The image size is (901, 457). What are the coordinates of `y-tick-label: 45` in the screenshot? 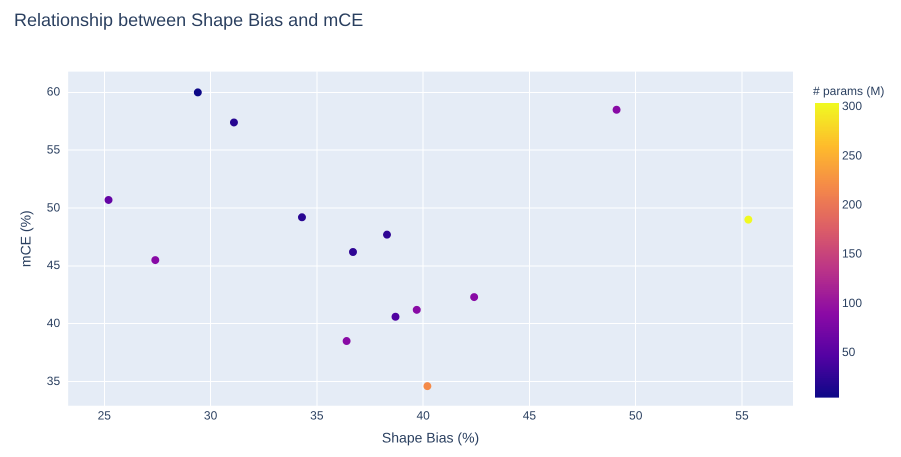 It's located at (53, 265).